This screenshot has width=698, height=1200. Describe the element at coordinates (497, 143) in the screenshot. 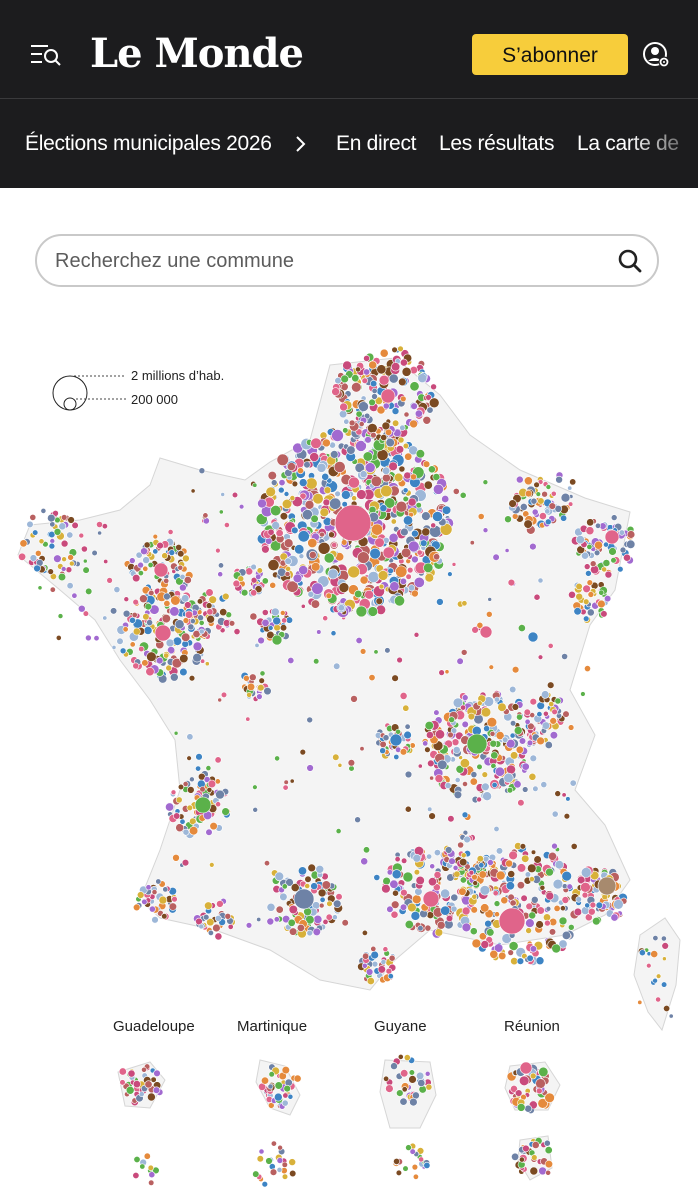

I see `nav-item-resultats: Les résultats` at that location.